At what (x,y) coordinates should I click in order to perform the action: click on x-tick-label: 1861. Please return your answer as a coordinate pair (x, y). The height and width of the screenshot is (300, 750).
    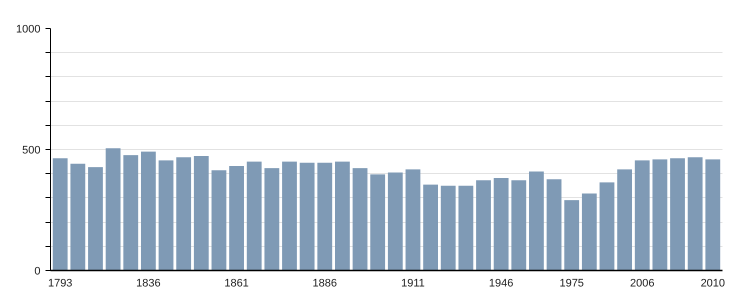
    Looking at the image, I should click on (236, 284).